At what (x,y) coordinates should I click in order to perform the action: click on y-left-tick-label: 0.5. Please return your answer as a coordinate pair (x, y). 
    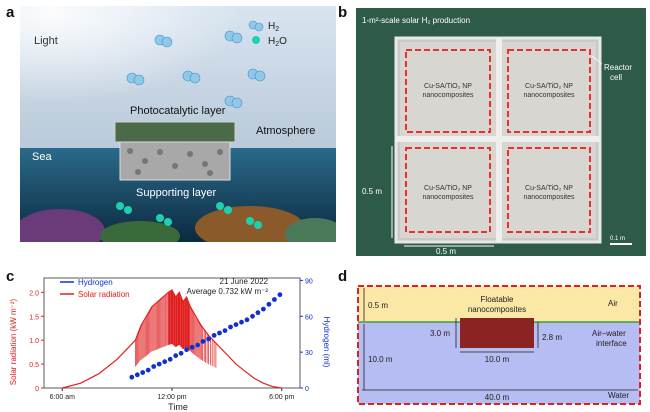
    Looking at the image, I should click on (34, 365).